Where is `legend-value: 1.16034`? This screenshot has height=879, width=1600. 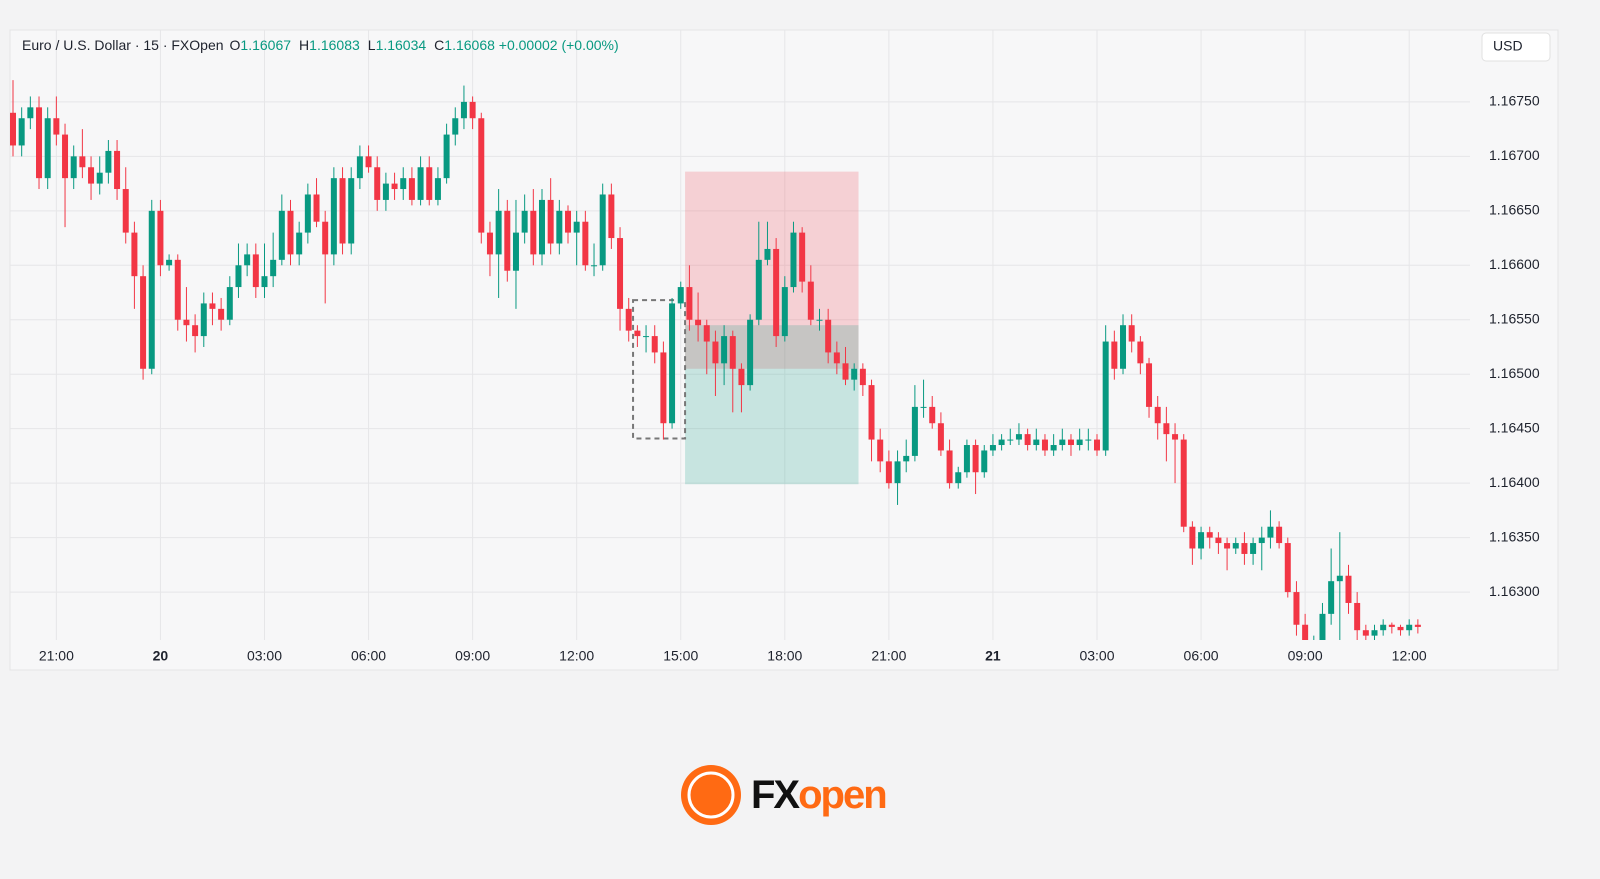 legend-value: 1.16034 is located at coordinates (401, 45).